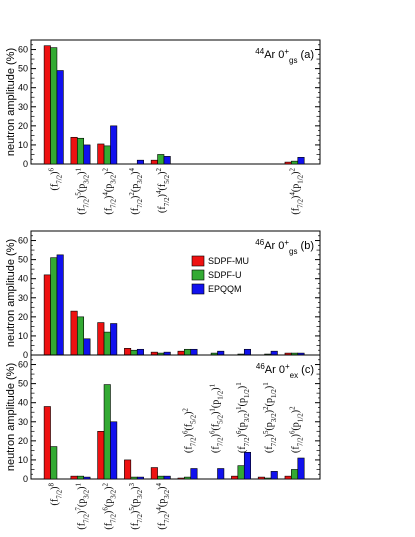 The height and width of the screenshot is (537, 415). What do you see at coordinates (56, 179) in the screenshot?
I see `category-label: (f7/2)6` at bounding box center [56, 179].